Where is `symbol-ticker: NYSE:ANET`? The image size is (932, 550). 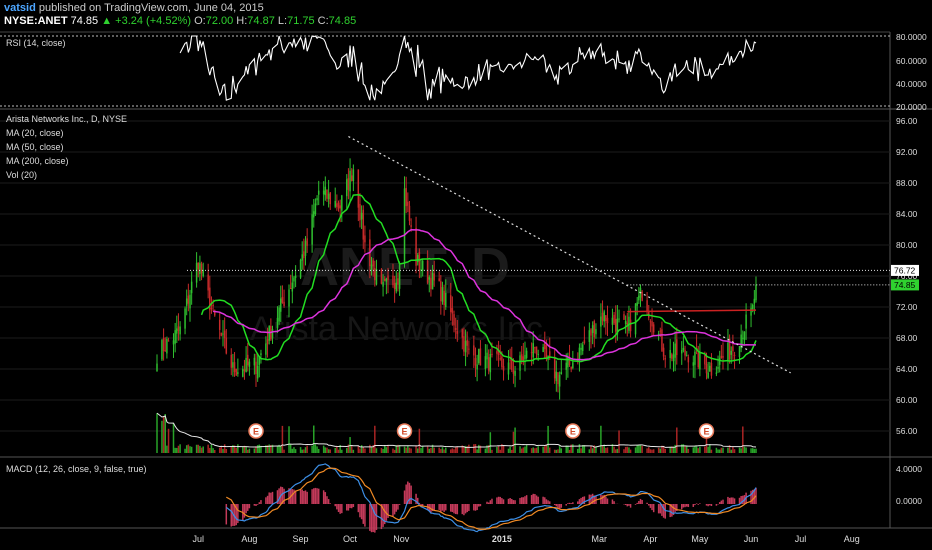
symbol-ticker: NYSE:ANET is located at coordinates (36, 21).